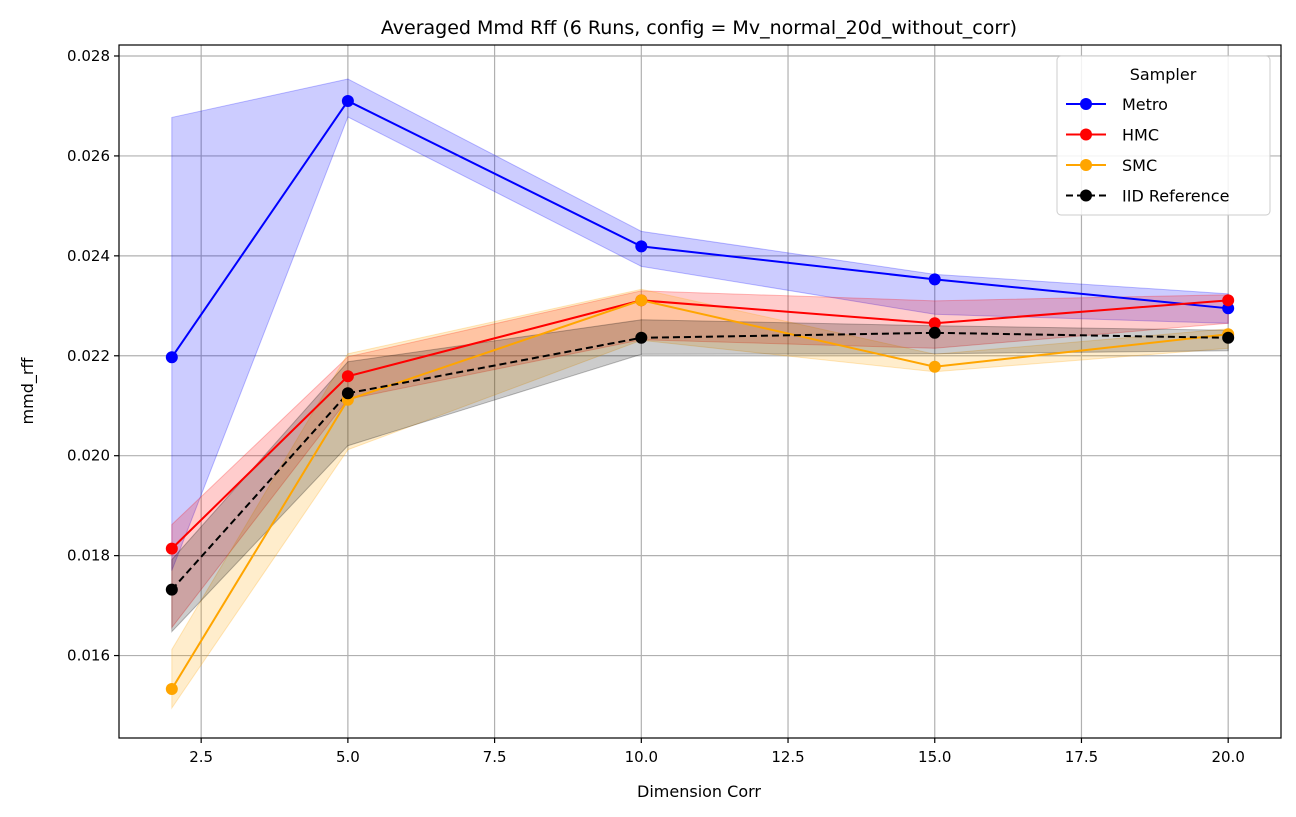 The width and height of the screenshot is (1296, 817). What do you see at coordinates (348, 757) in the screenshot?
I see `x-tick-label: 5.0` at bounding box center [348, 757].